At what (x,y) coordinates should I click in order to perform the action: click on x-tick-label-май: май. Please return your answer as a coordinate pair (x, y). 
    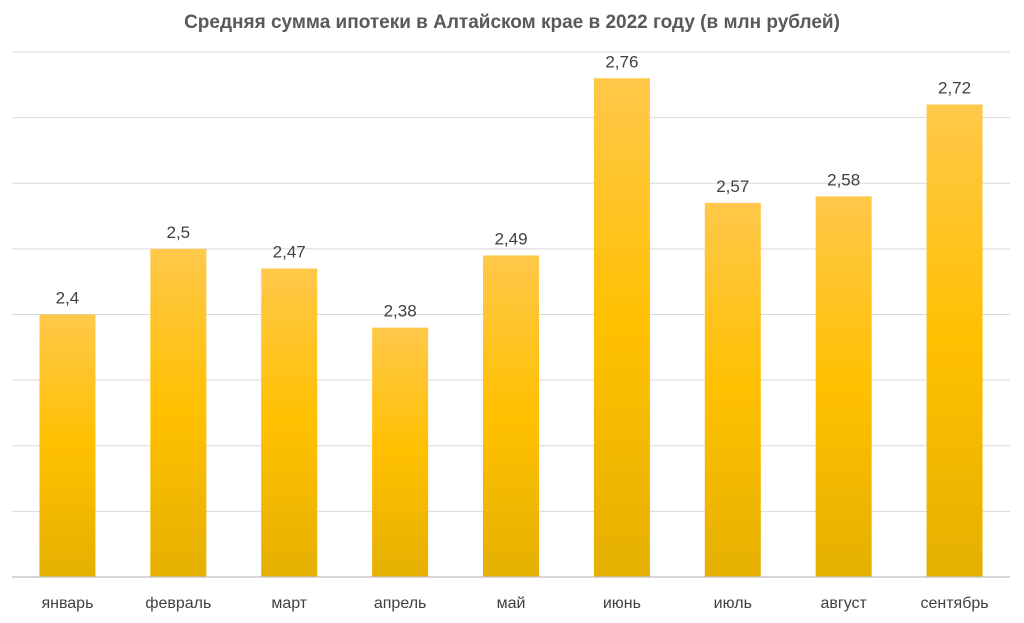
    Looking at the image, I should click on (511, 603).